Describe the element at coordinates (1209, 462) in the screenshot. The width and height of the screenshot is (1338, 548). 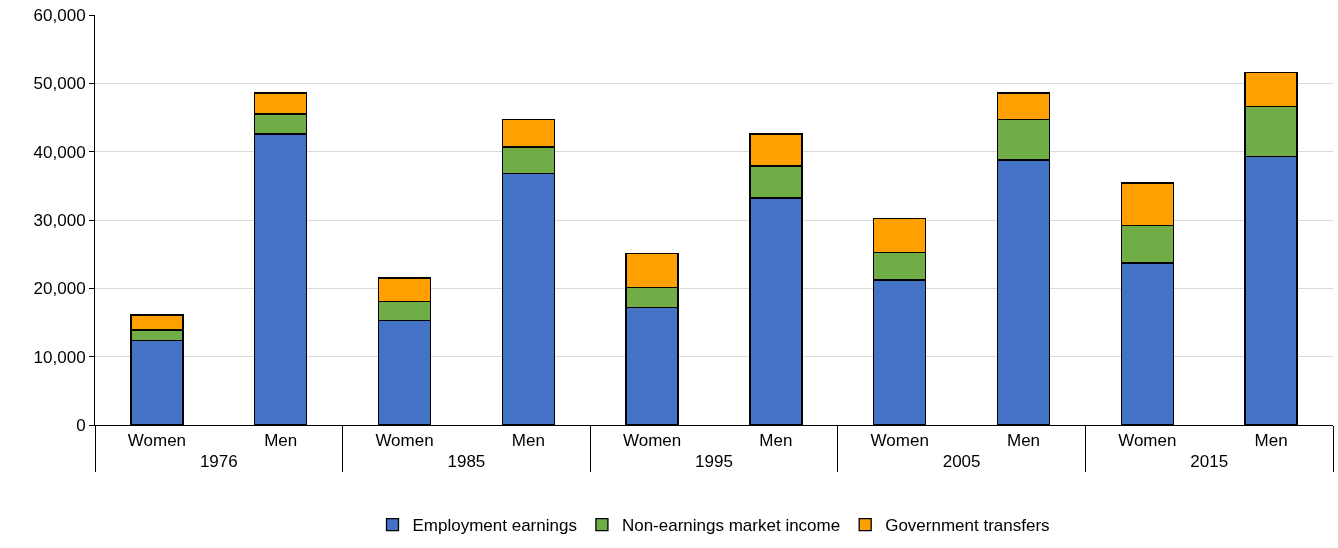
I see `text: 2015` at that location.